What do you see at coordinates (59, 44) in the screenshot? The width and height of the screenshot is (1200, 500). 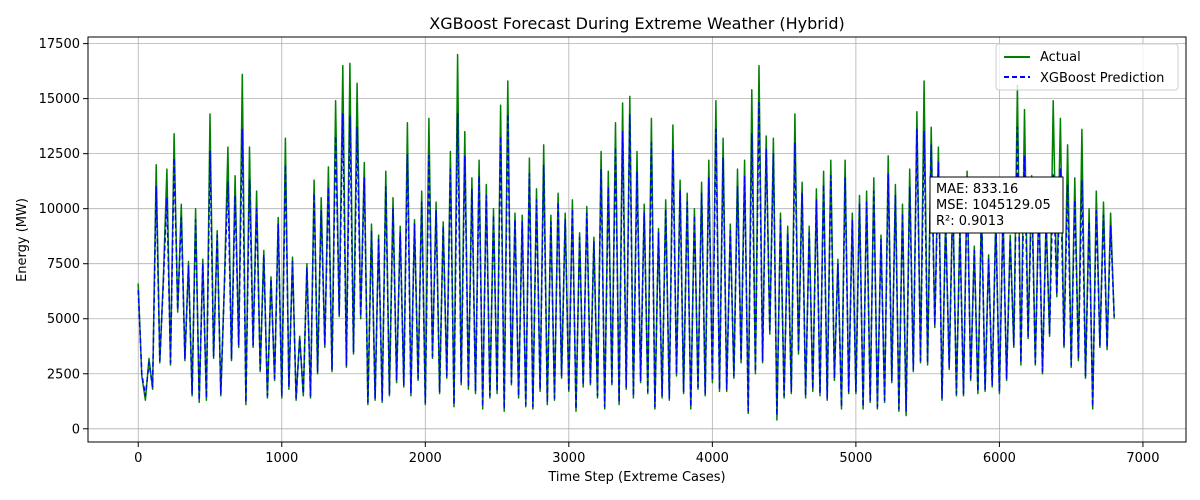 I see `y-tick-label: 17500` at bounding box center [59, 44].